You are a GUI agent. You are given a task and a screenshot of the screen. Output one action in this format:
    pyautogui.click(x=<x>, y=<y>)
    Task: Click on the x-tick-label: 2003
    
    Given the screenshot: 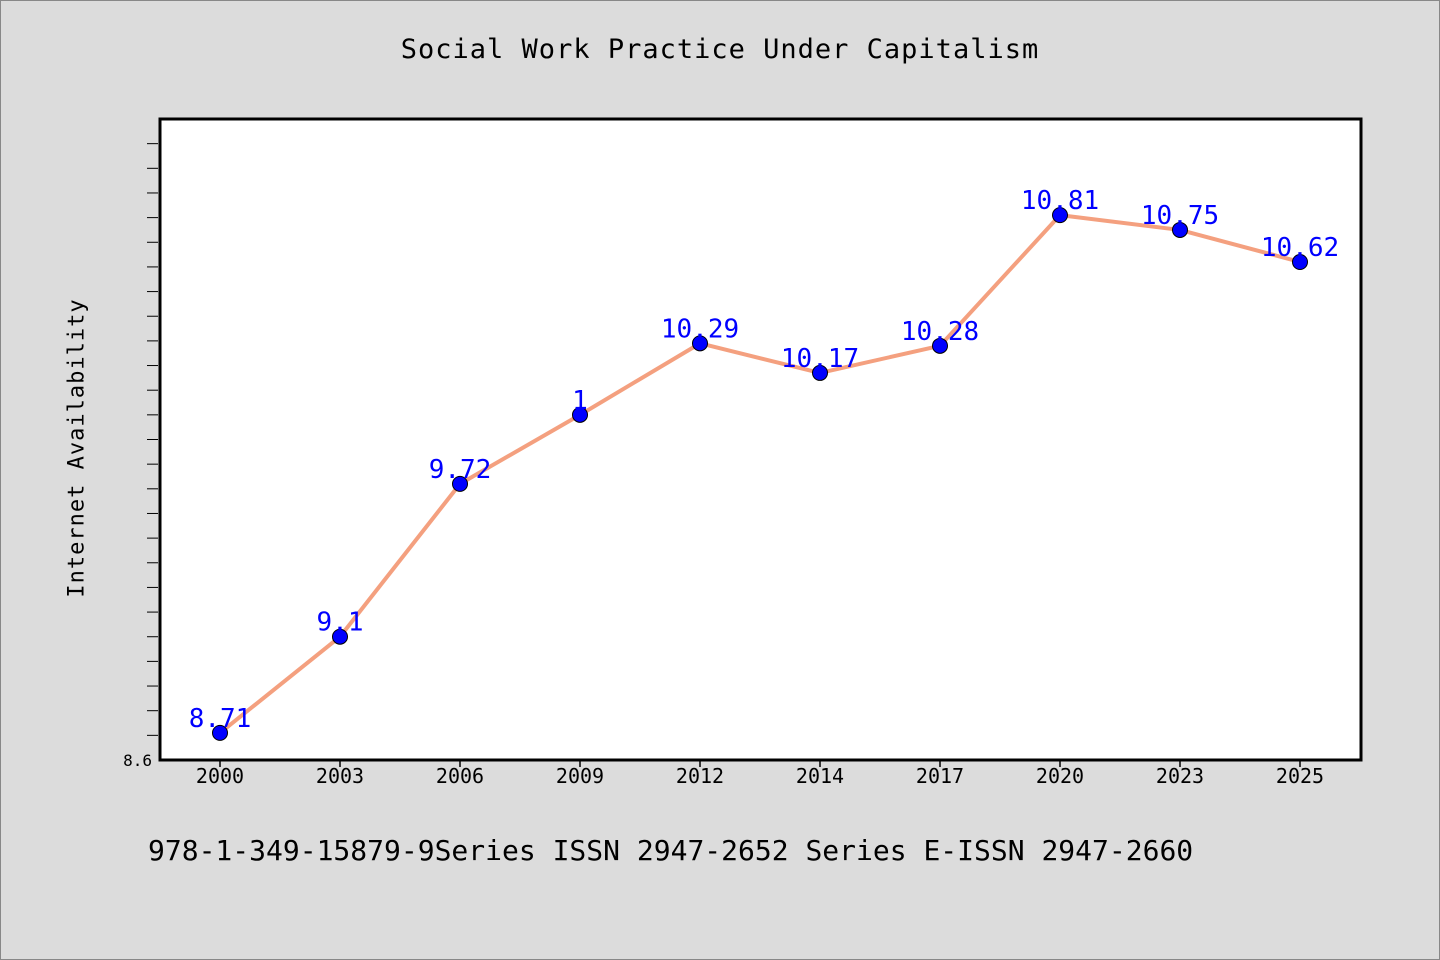 What is the action you would take?
    pyautogui.click(x=340, y=776)
    